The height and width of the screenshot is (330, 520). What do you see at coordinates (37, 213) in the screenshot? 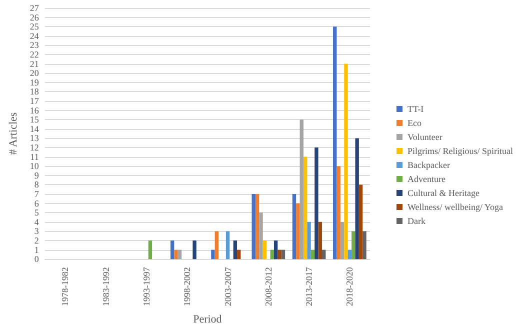
I see `y-tick-label: 5` at bounding box center [37, 213].